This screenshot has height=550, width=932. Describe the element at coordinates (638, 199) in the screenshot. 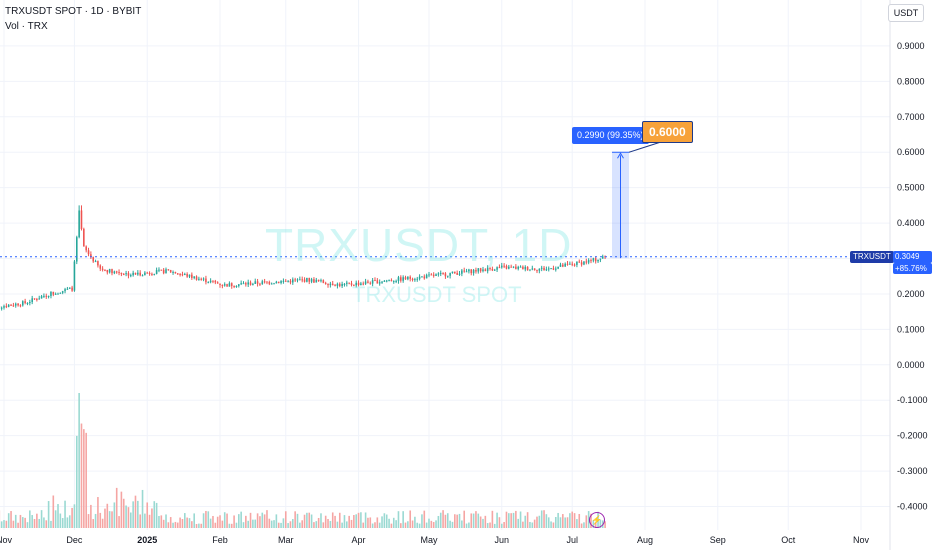

I see `price-range-measure` at that location.